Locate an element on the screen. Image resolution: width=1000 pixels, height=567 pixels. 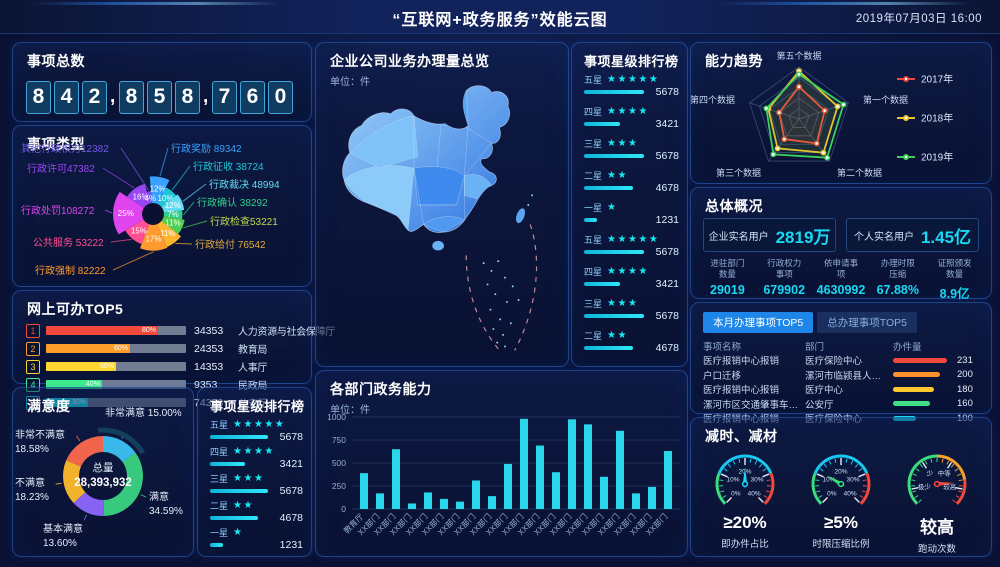
svg-text: 34.59% is located at coordinates (166, 511).